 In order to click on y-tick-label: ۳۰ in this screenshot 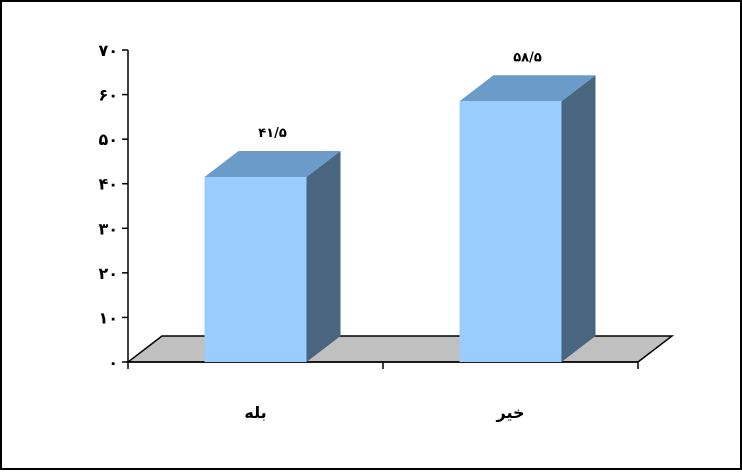, I will do `click(108, 228)`.